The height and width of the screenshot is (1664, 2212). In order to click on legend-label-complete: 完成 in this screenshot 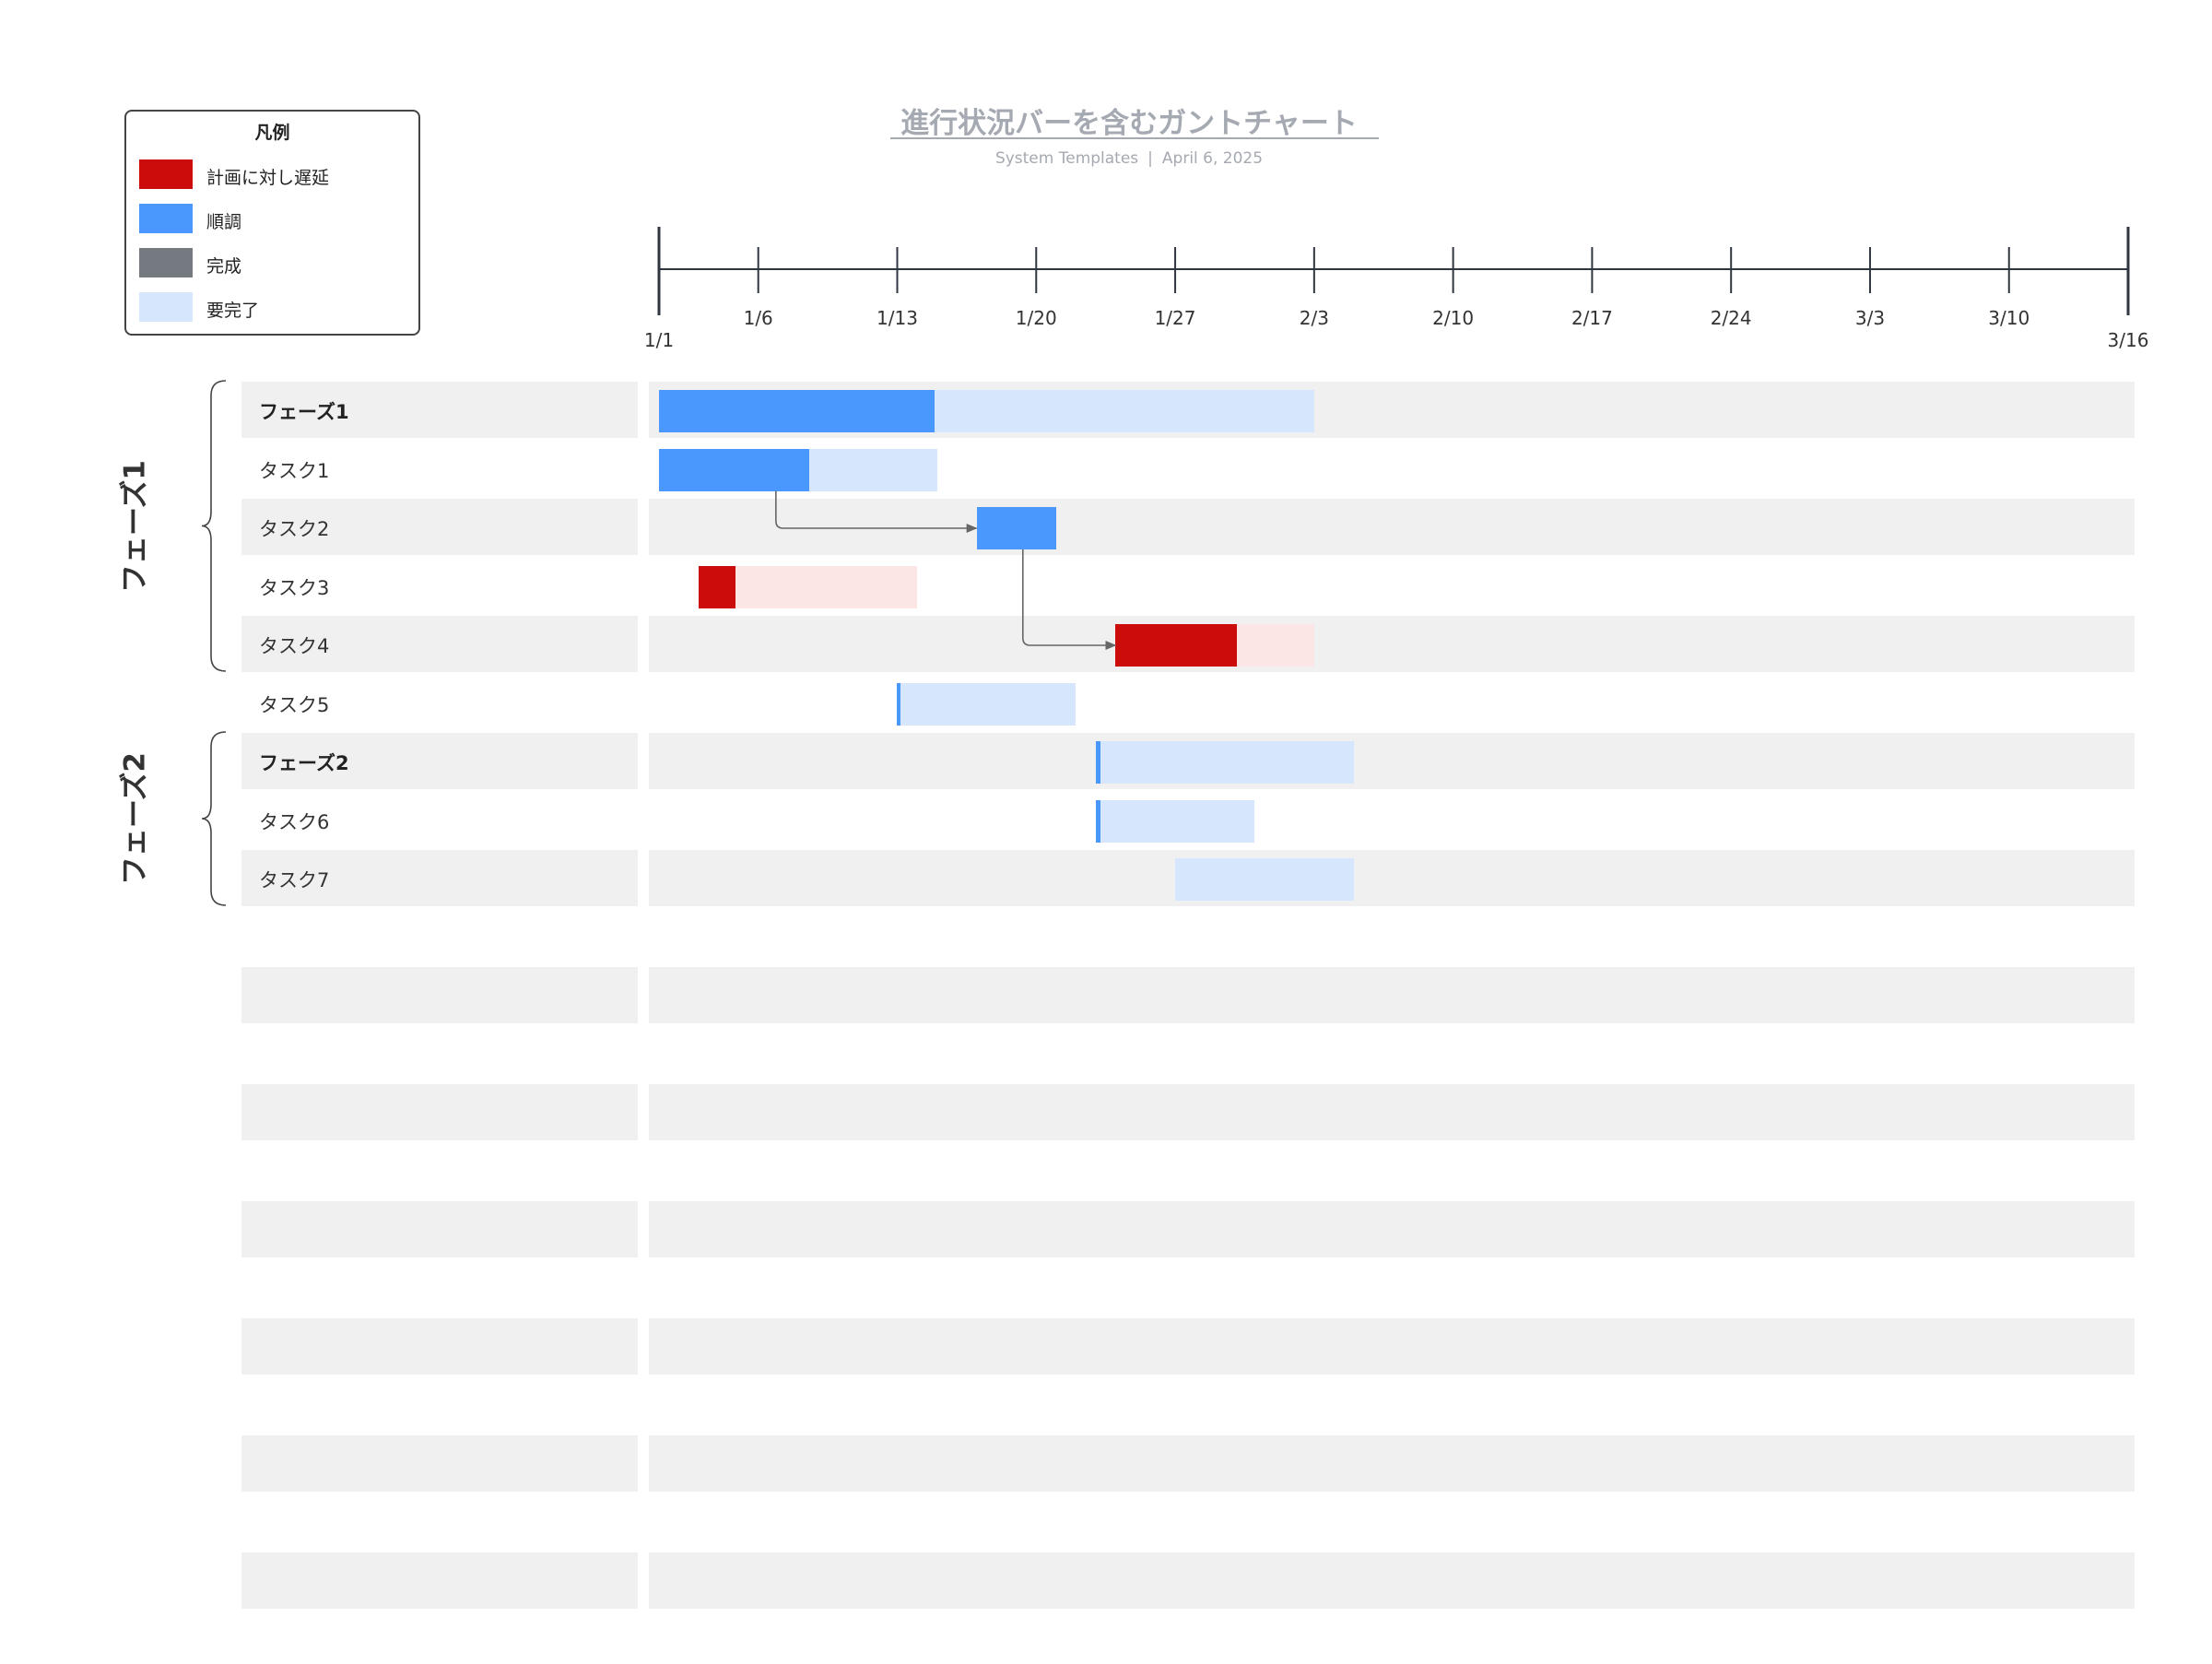, I will do `click(224, 266)`.